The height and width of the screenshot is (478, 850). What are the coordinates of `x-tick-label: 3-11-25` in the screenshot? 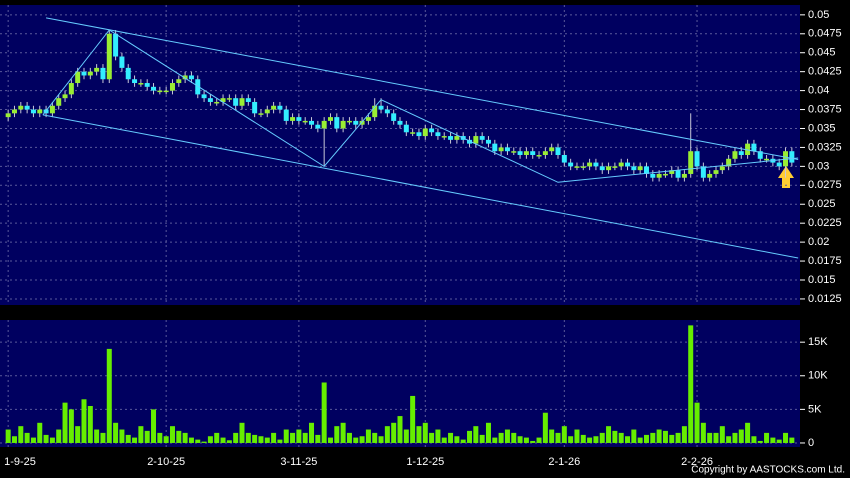 It's located at (298, 462).